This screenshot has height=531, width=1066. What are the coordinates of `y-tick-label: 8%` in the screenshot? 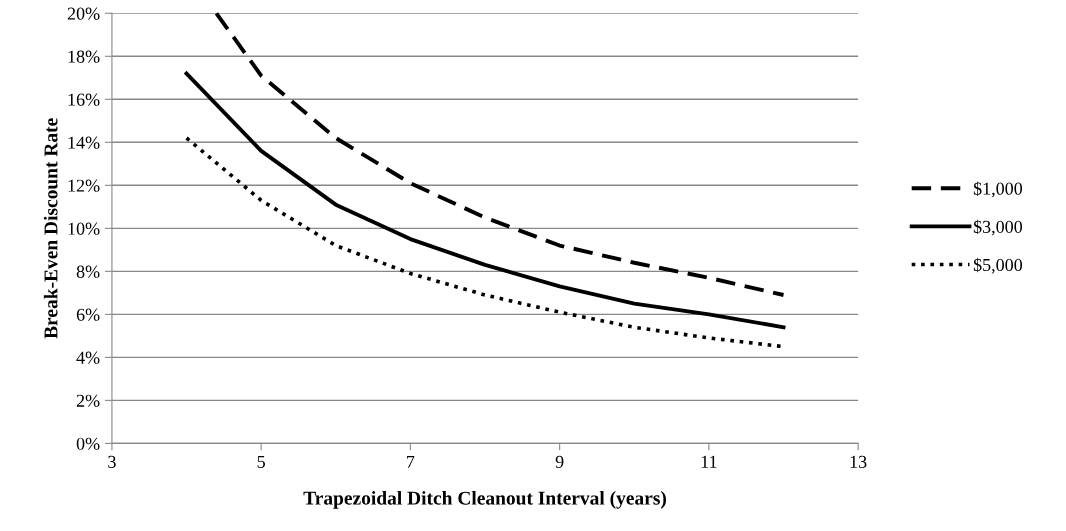 It's located at (88, 271).